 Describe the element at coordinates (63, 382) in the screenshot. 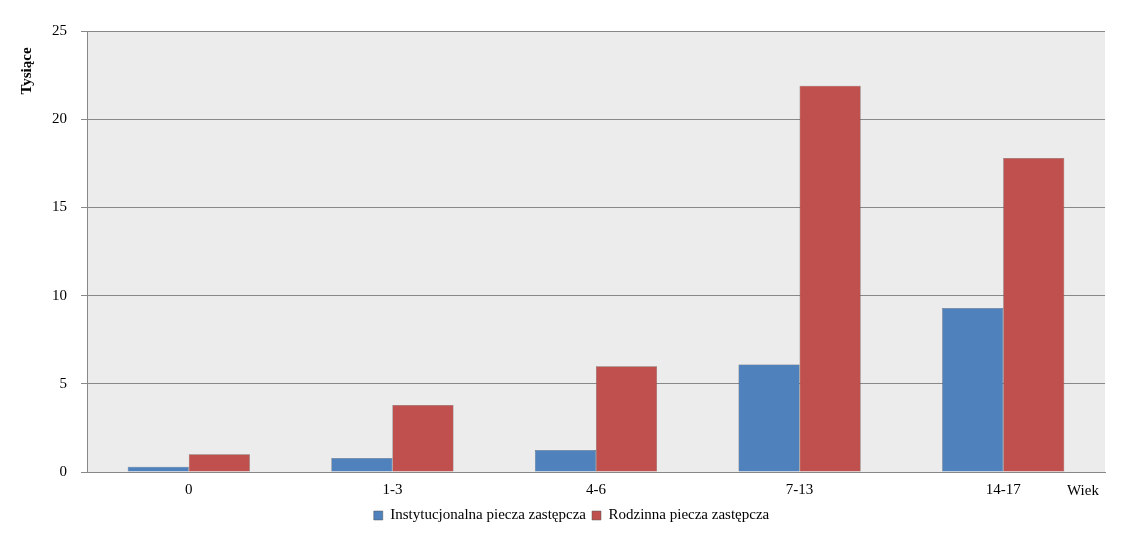

I see `y-tick-label: 5` at that location.